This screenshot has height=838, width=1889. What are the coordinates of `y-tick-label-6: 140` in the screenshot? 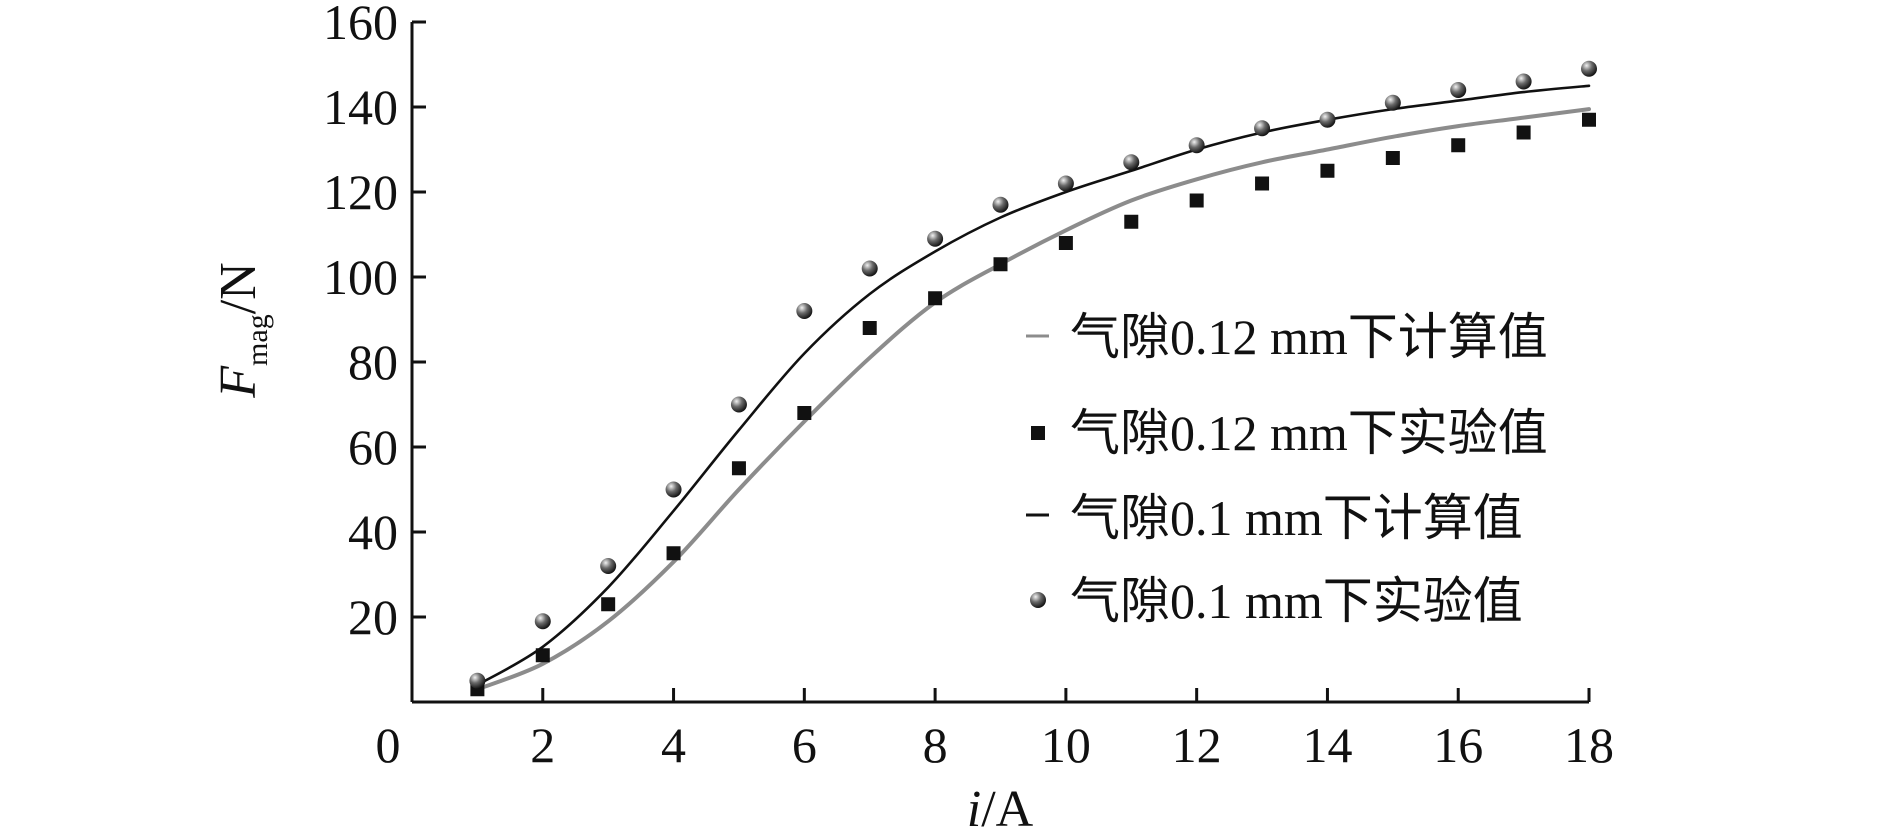 It's located at (360, 107).